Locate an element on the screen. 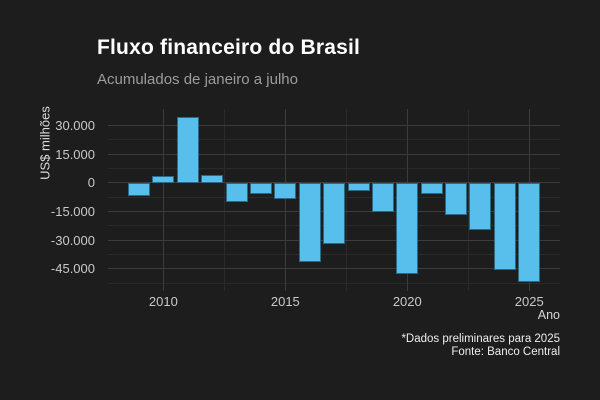  chart-title: Fluxo financeiro do Brasil is located at coordinates (229, 47).